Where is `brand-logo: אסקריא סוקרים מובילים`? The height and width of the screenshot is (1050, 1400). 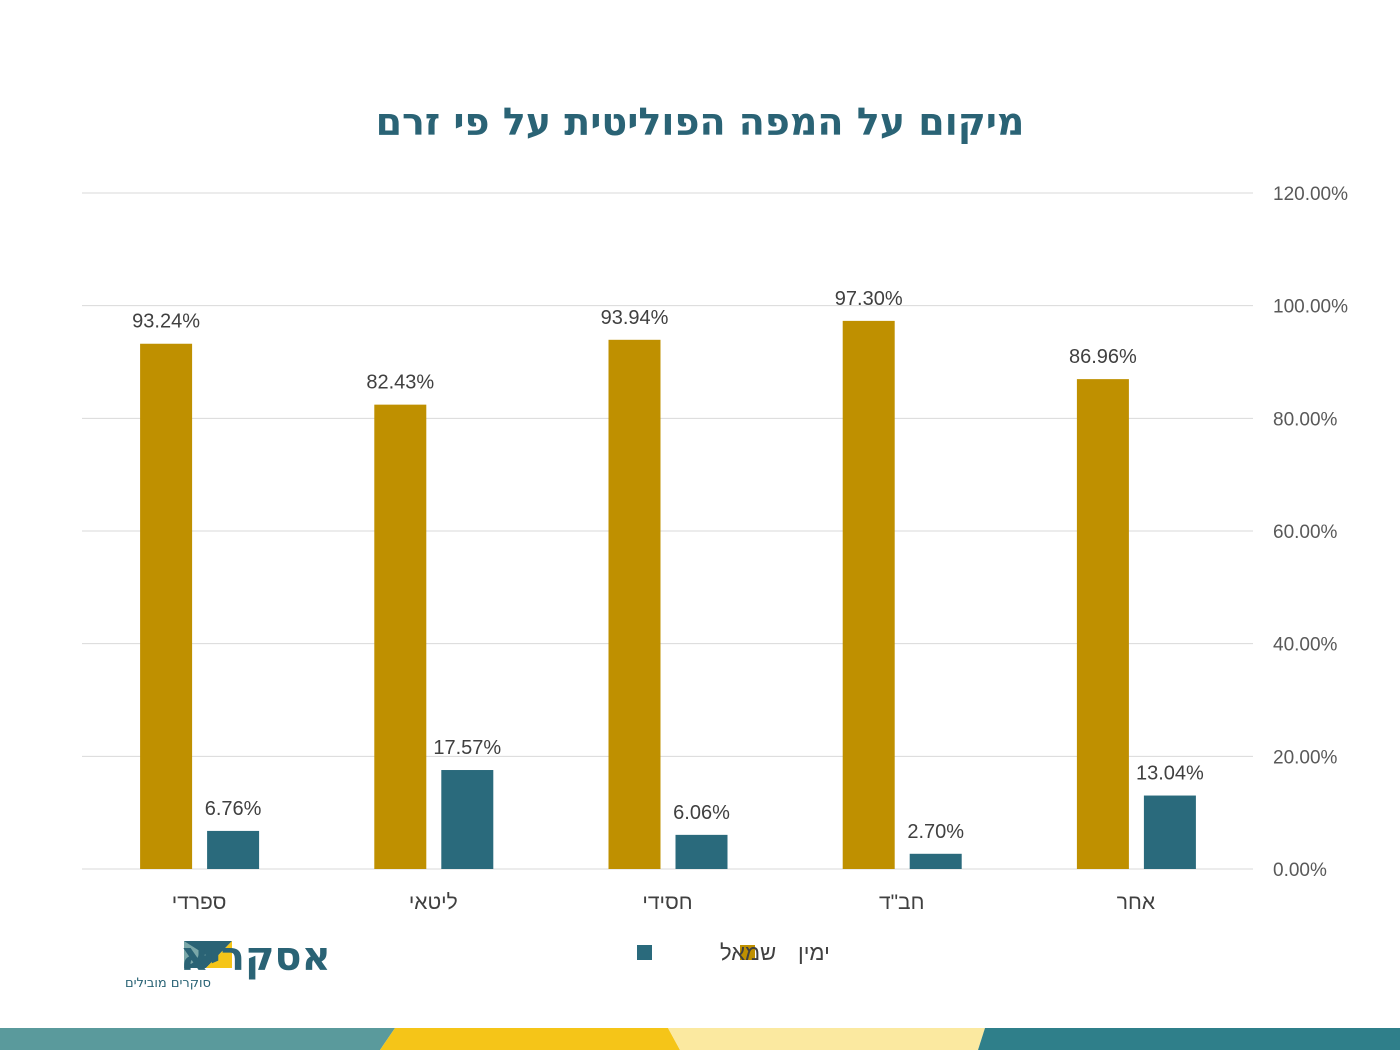
brand-logo: אסקריא סוקרים מובילים is located at coordinates (228, 962).